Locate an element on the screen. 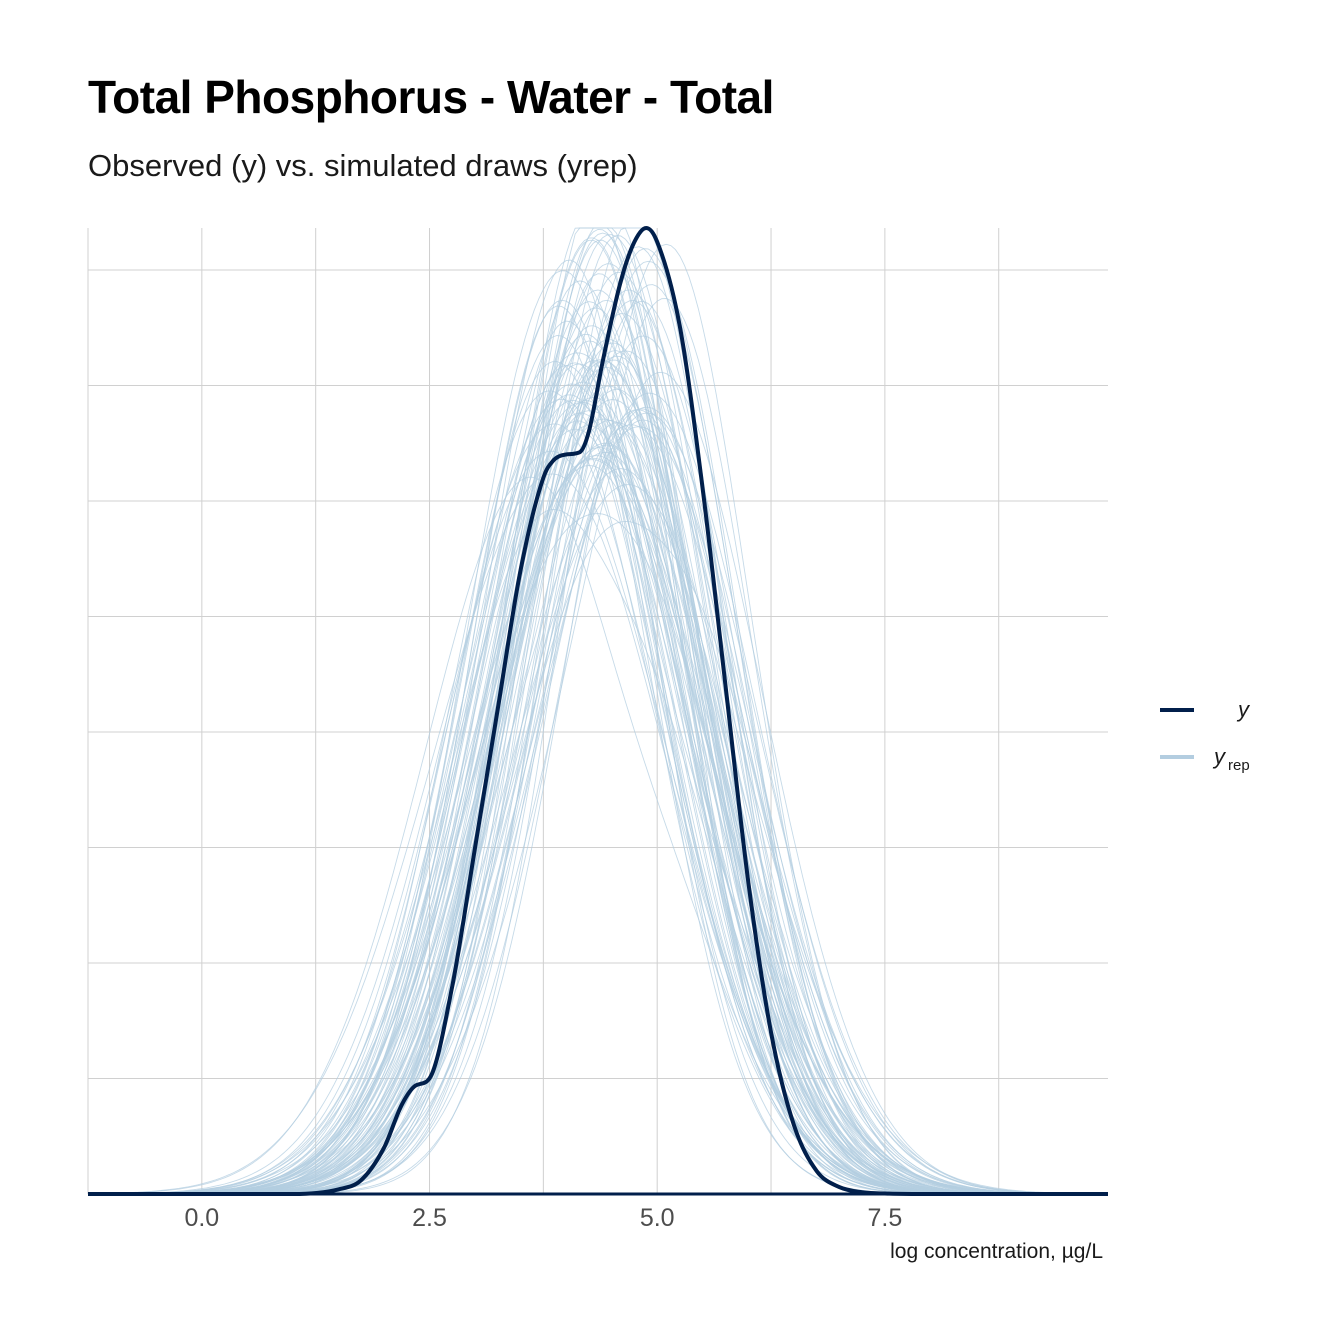 The width and height of the screenshot is (1344, 1344). chart-title: Total Phosphorus - Water - Total is located at coordinates (431, 97).